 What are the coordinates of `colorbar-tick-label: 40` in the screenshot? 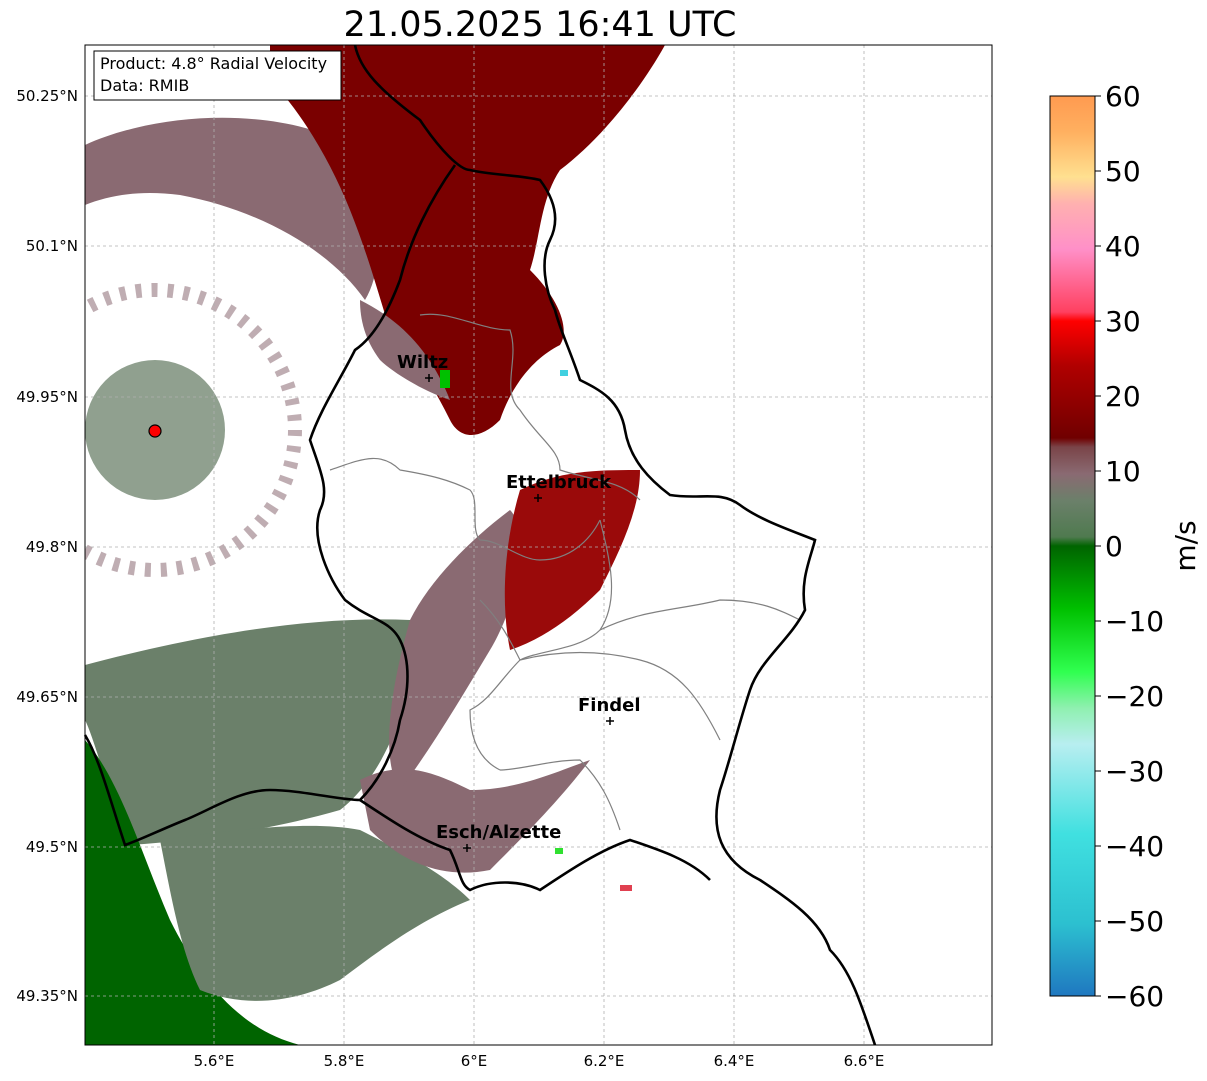 It's located at (1123, 246).